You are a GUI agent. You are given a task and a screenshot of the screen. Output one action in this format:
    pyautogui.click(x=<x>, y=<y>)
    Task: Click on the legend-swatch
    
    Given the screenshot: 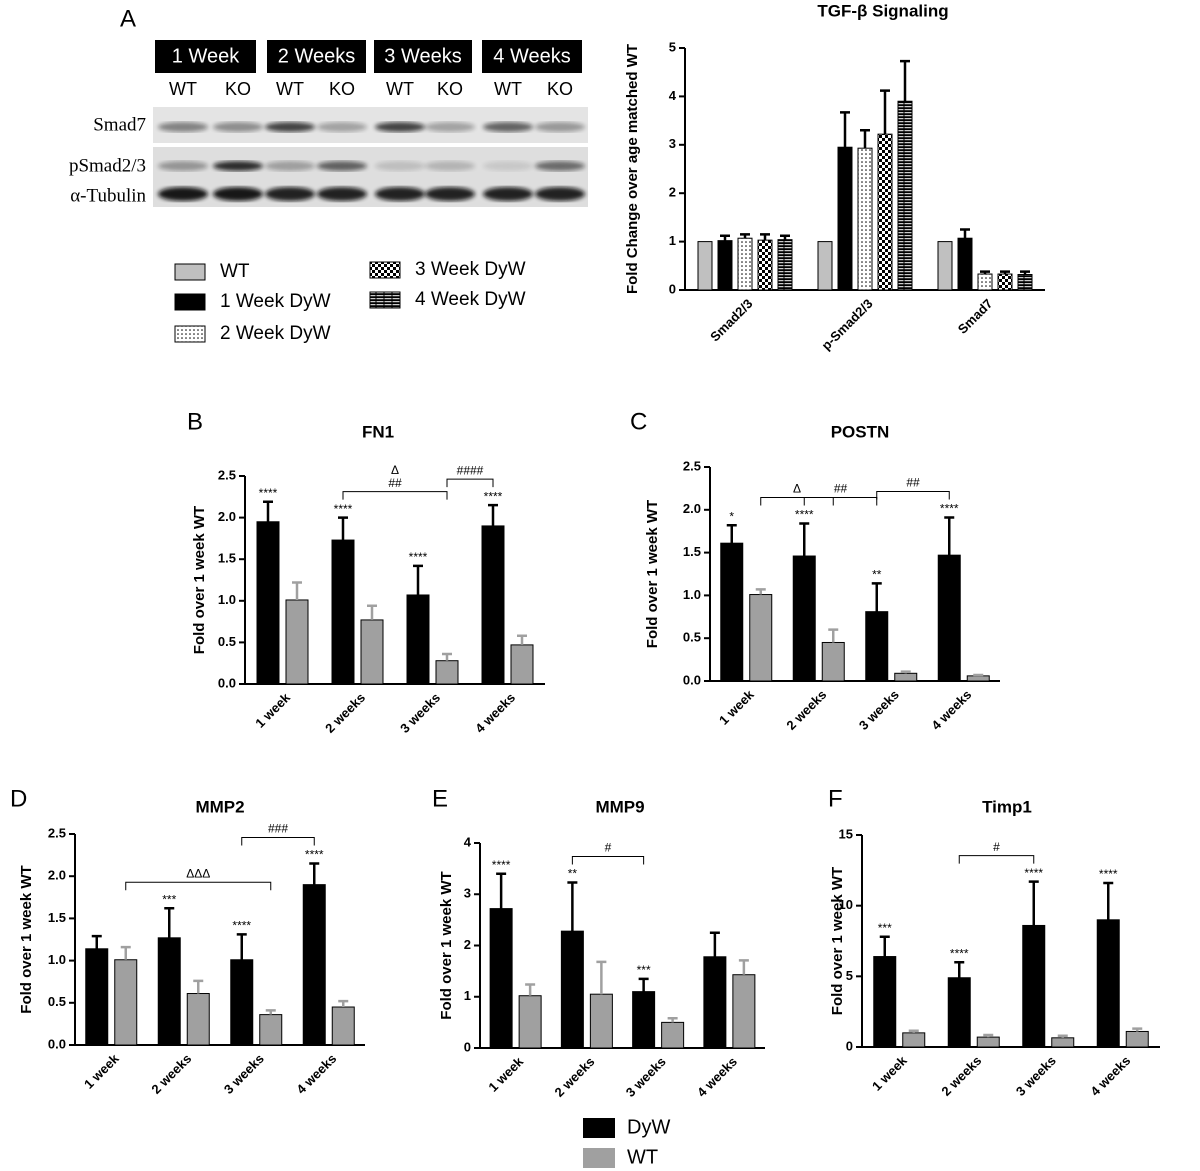 What is the action you would take?
    pyautogui.click(x=599, y=1158)
    